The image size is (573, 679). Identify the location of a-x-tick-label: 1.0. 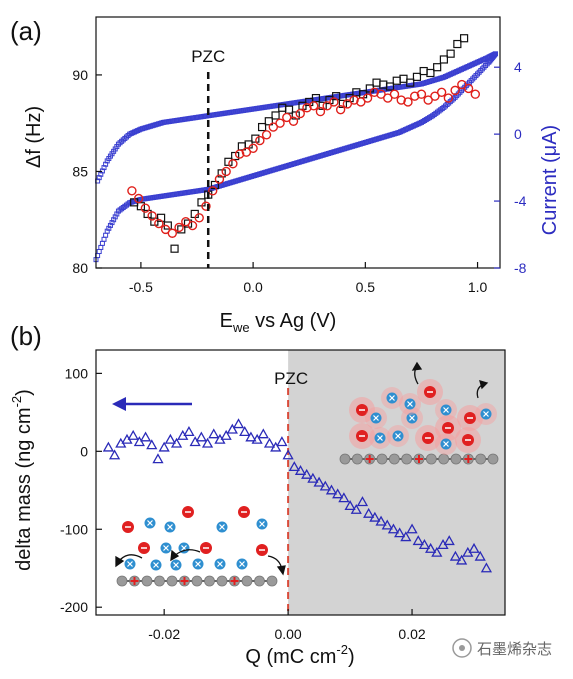
(478, 287).